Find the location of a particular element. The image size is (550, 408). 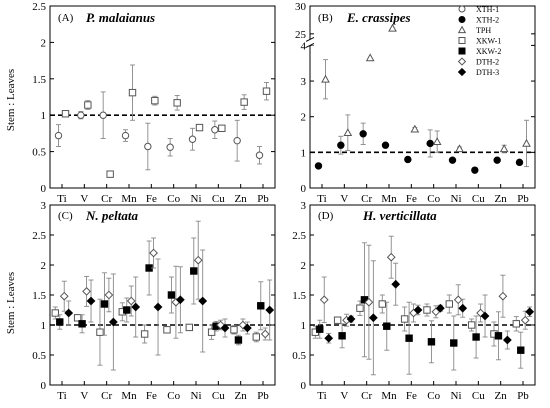

panel-letter: (A) is located at coordinates (66, 18).